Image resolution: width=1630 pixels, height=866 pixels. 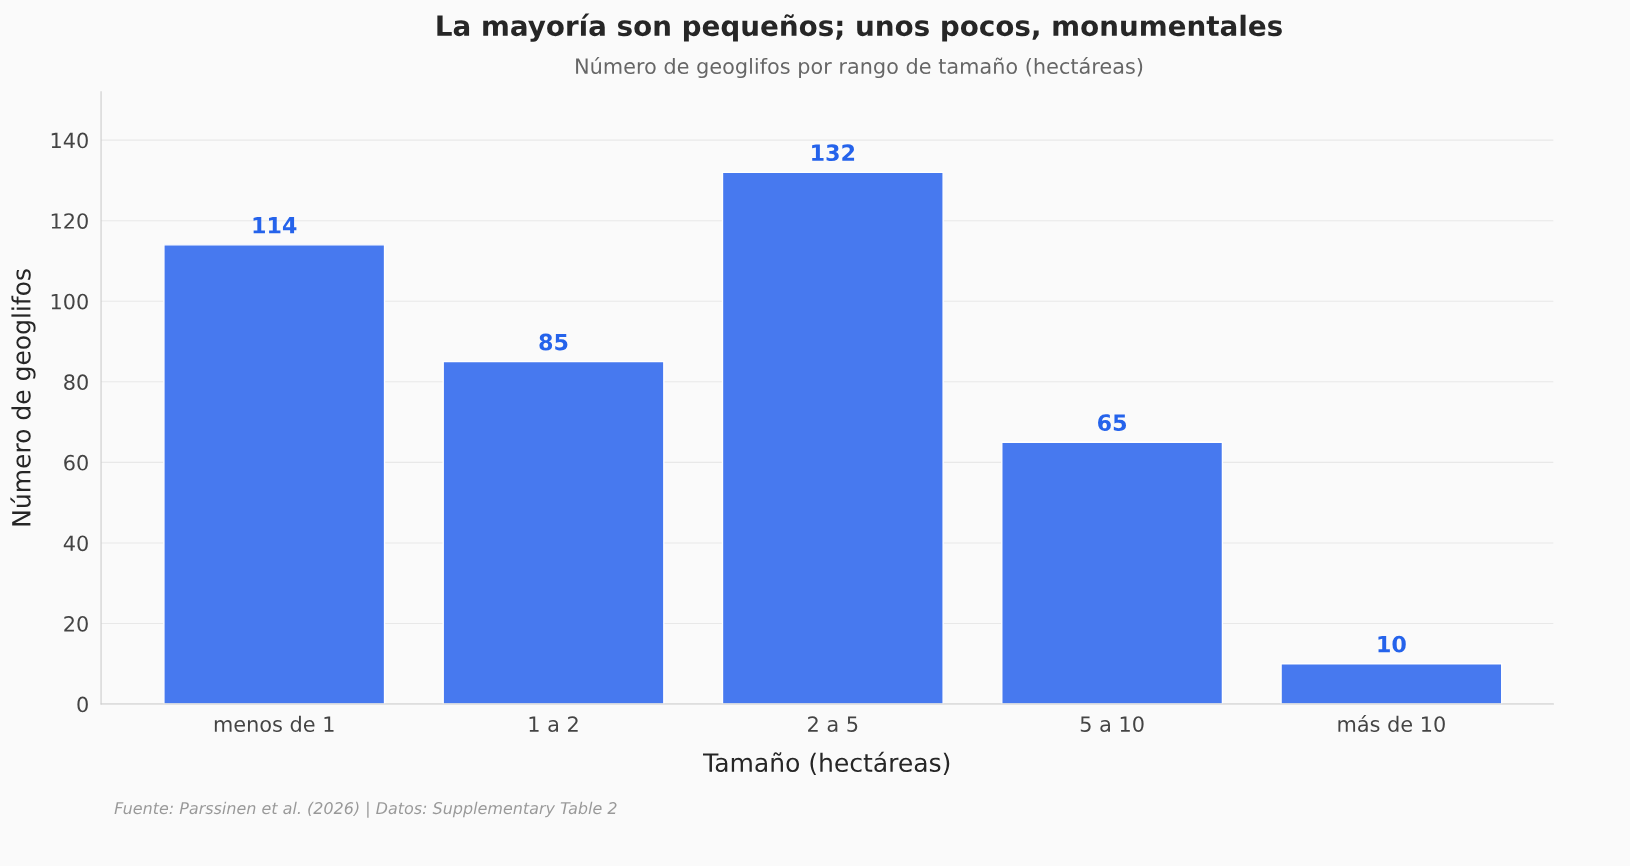 I want to click on y-tick-label: 20, so click(x=76, y=623).